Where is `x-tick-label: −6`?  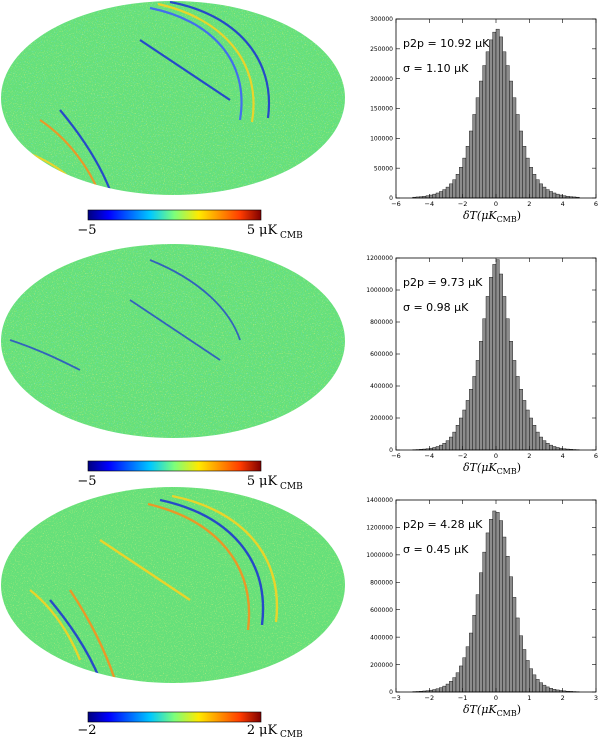
x-tick-label: −6 is located at coordinates (396, 204).